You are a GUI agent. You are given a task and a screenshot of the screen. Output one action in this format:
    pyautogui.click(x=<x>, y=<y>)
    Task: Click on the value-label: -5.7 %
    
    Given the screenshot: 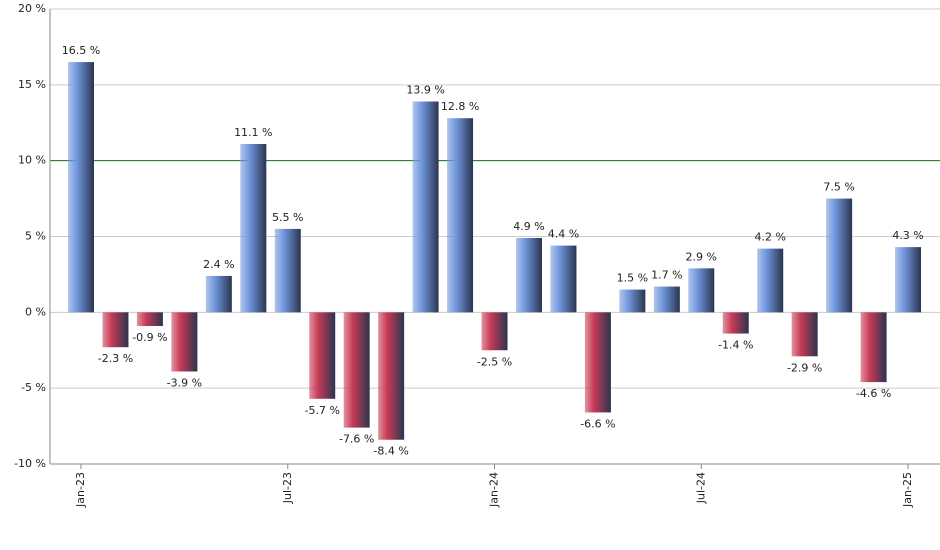 What is the action you would take?
    pyautogui.click(x=322, y=410)
    